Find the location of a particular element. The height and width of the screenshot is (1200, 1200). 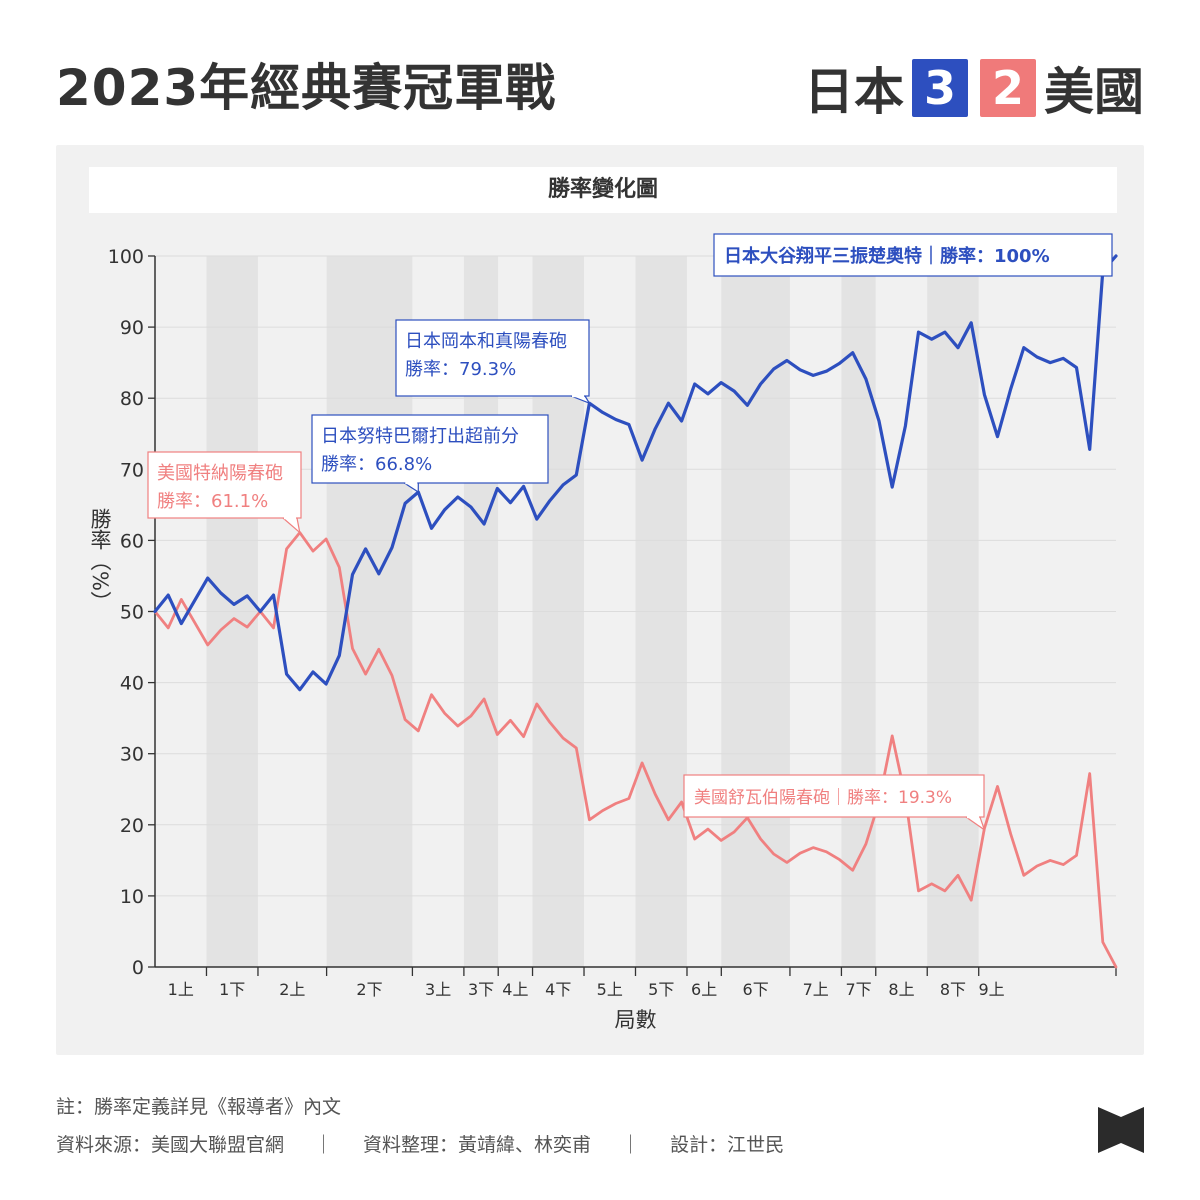

y-tick-label: 60 is located at coordinates (132, 541).